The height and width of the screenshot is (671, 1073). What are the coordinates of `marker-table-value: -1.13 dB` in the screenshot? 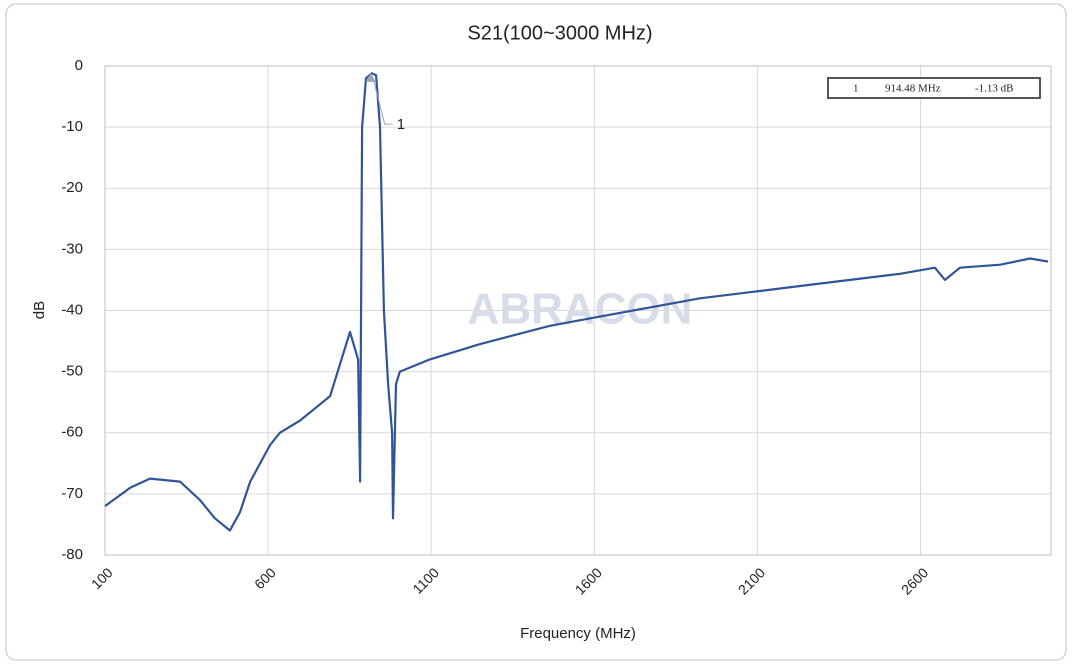 It's located at (994, 89).